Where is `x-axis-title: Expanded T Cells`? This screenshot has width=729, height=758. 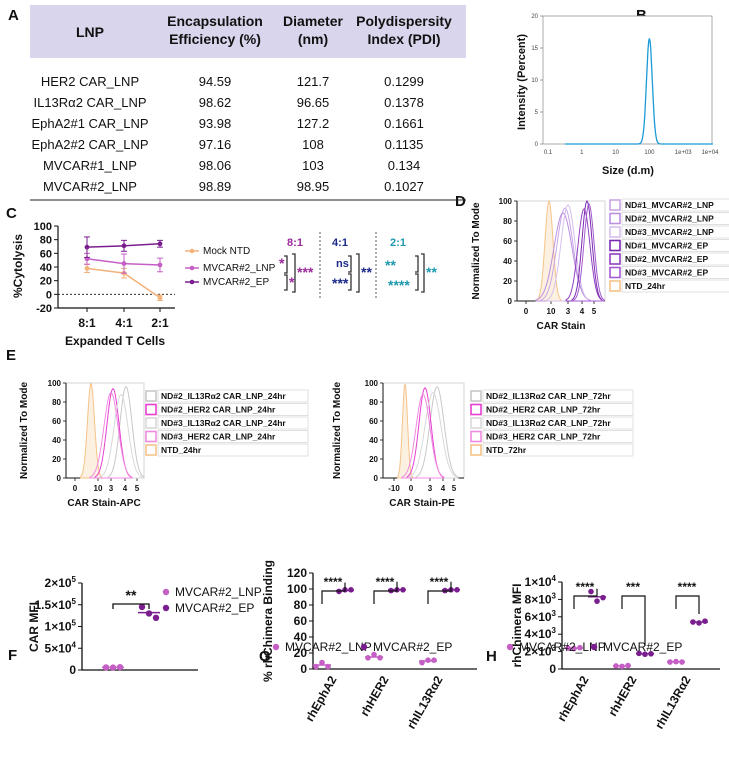
x-axis-title: Expanded T Cells is located at coordinates (115, 341).